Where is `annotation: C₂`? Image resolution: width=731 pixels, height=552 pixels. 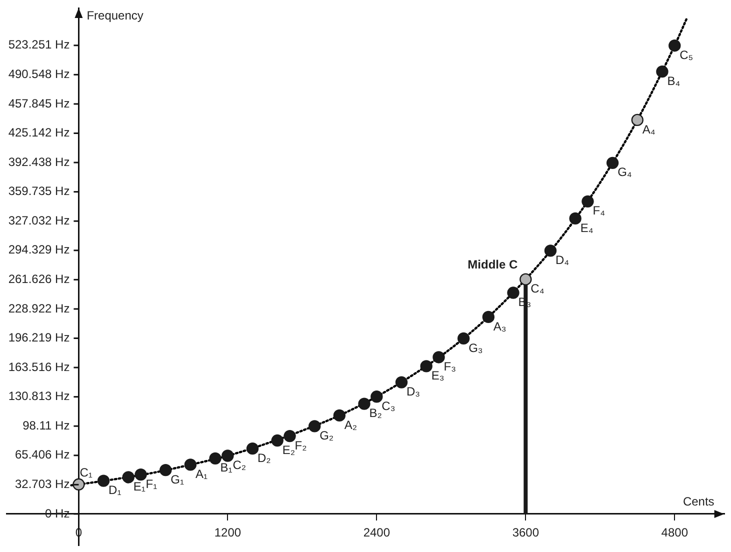 annotation: C₂ is located at coordinates (239, 465).